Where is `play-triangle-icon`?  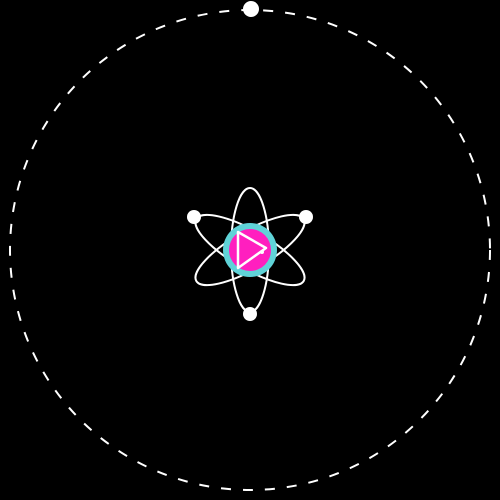
play-triangle-icon is located at coordinates (252, 250).